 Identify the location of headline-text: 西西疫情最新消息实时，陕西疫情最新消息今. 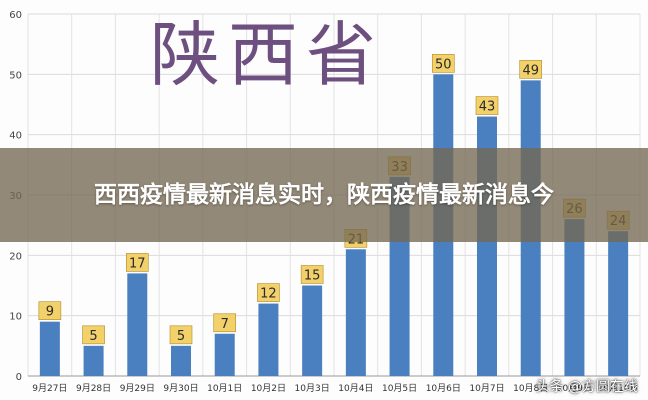
(324, 195).